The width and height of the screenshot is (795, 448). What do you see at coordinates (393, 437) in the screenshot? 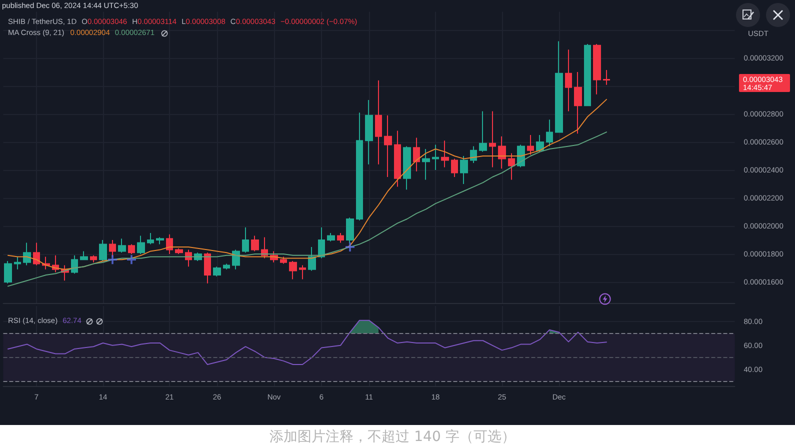
I see `text: 添加图片注释，不超过 140 字（可选）` at bounding box center [393, 437].